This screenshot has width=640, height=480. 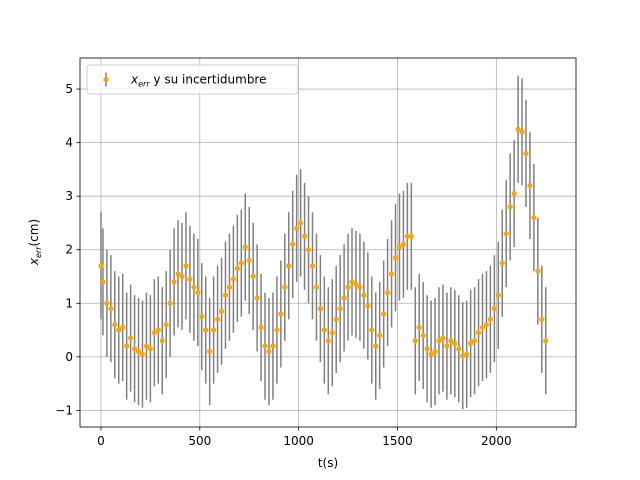 I want to click on legend-label-sub: err, so click(x=144, y=84).